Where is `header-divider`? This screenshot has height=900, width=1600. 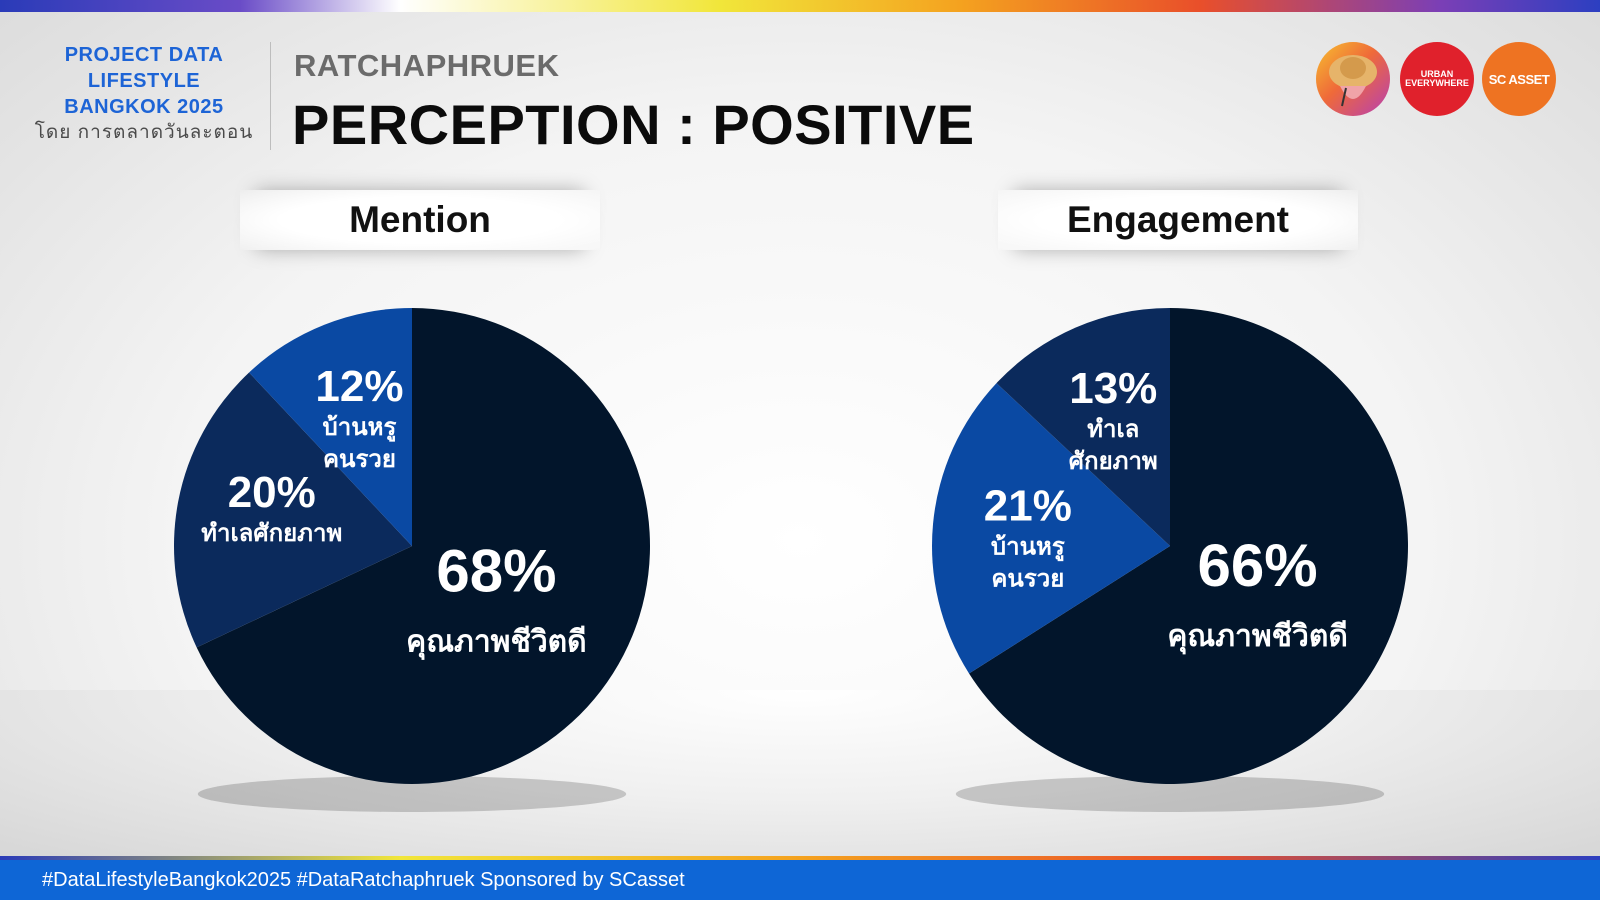 header-divider is located at coordinates (270, 96).